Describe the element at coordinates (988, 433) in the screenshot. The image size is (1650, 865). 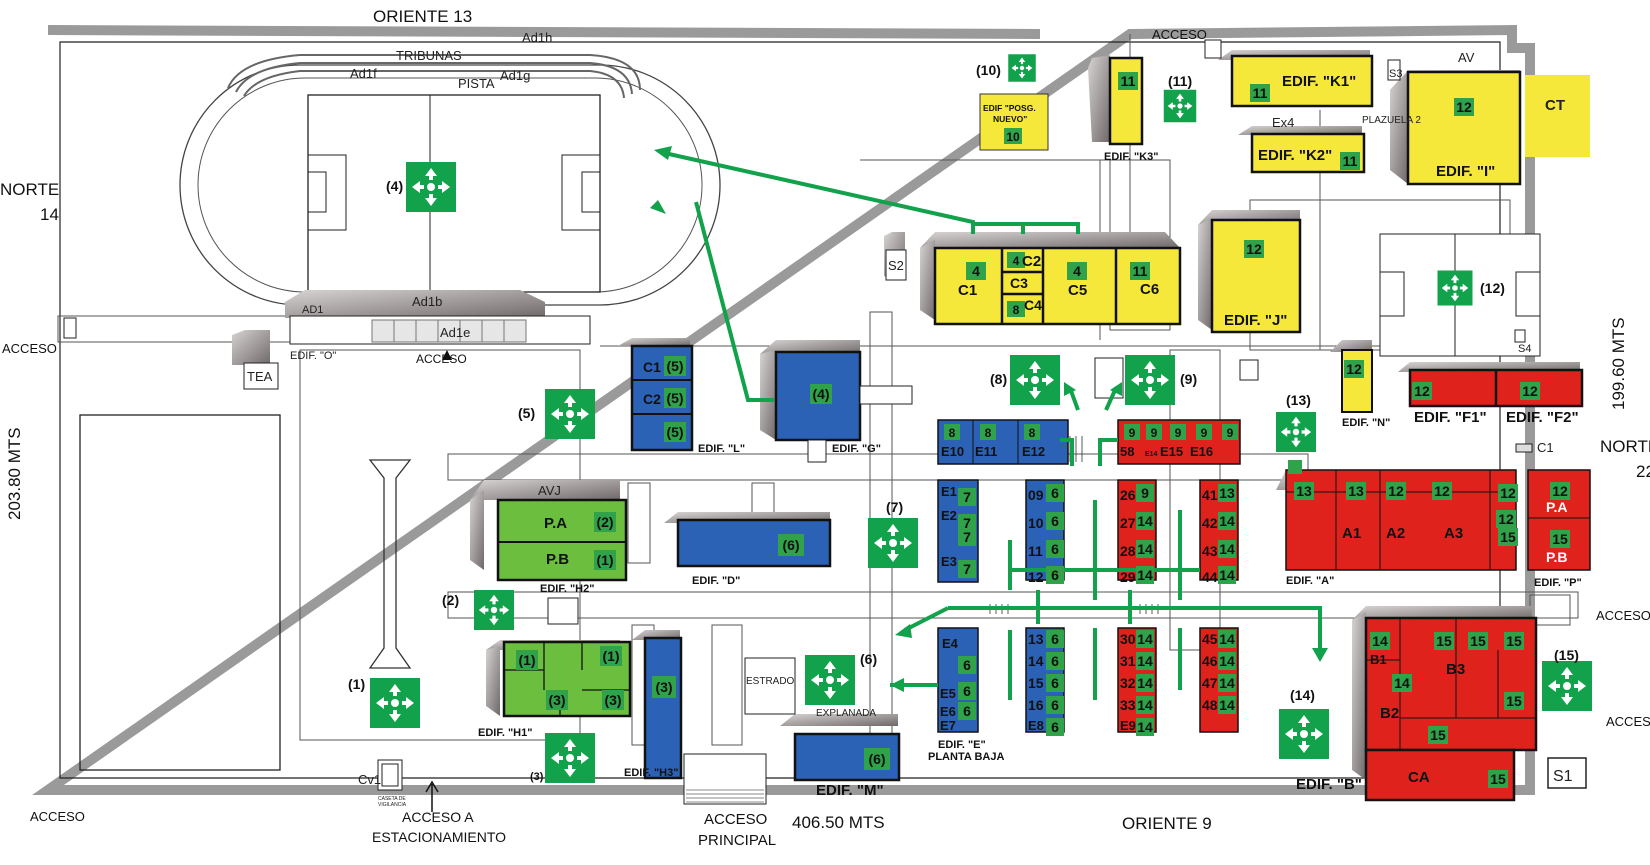
I see `badge-text: 8` at that location.